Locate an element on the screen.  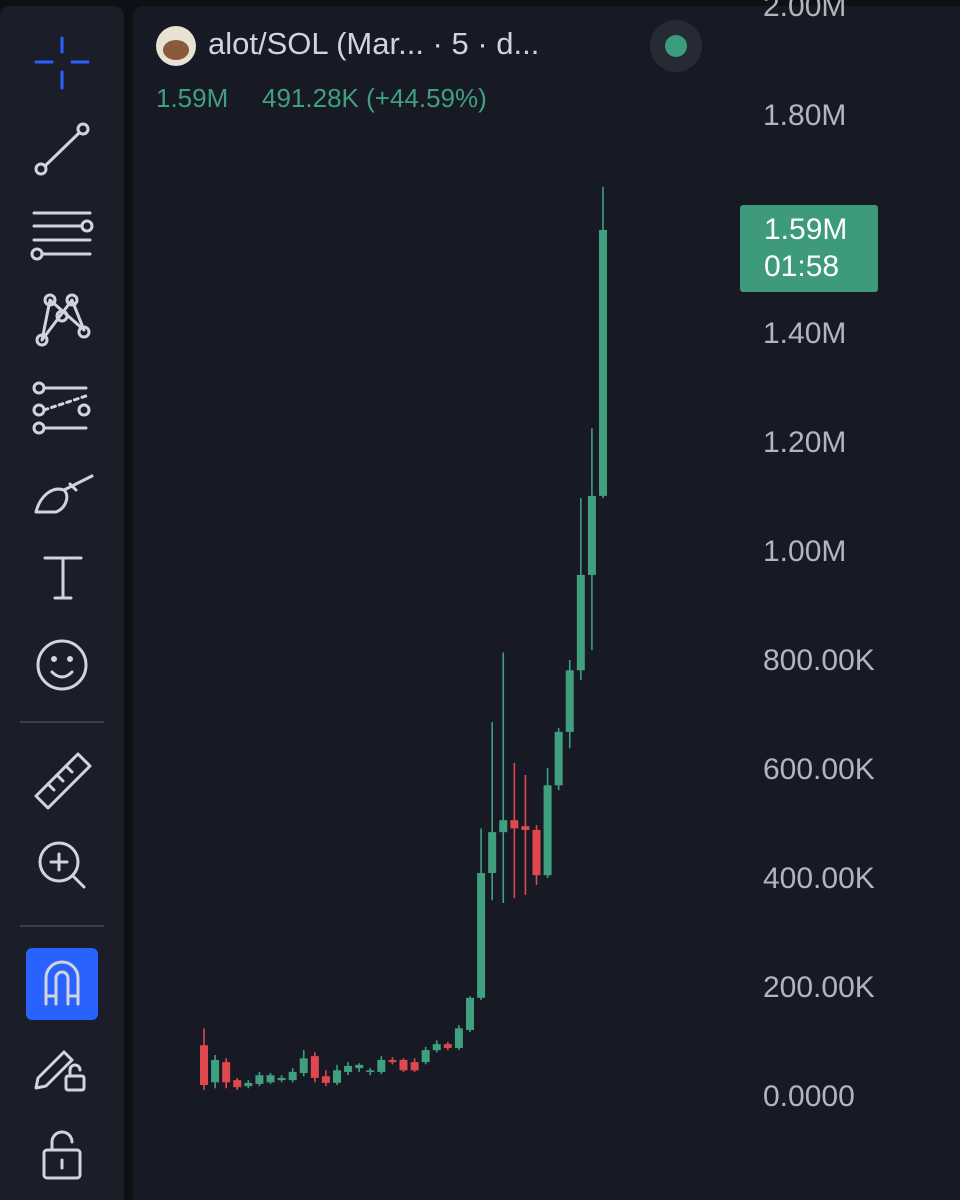
trend-line-tool is located at coordinates (62, 149).